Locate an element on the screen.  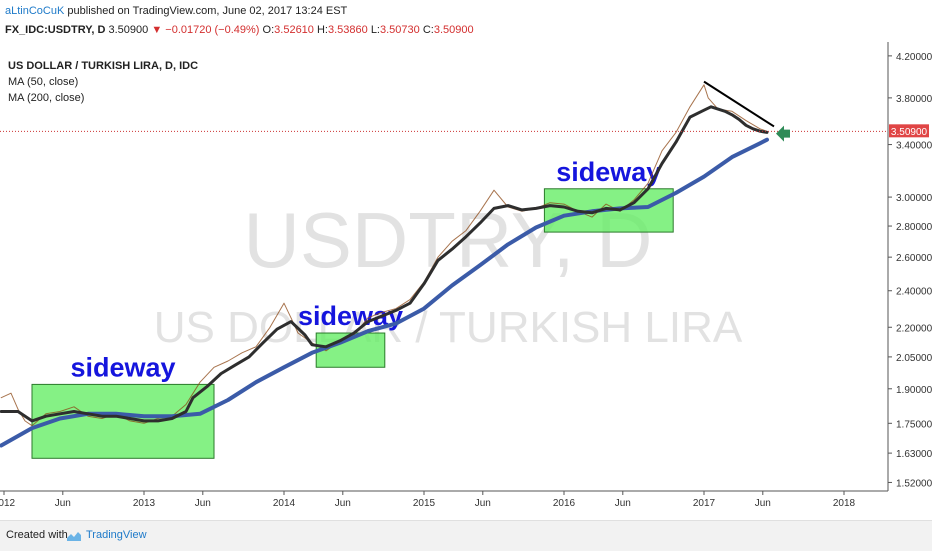
footer: Created with TradingView is located at coordinates (466, 535).